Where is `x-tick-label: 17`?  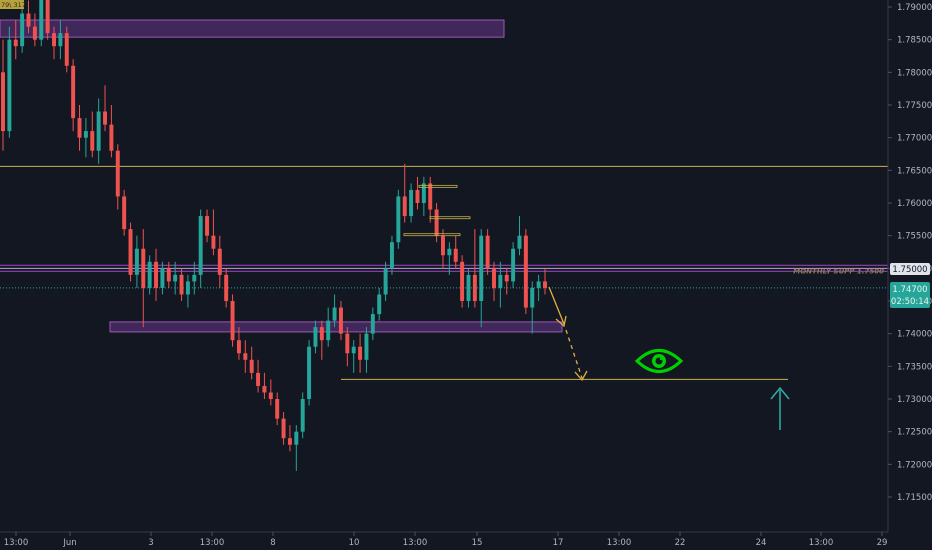
x-tick-label: 17 is located at coordinates (558, 543).